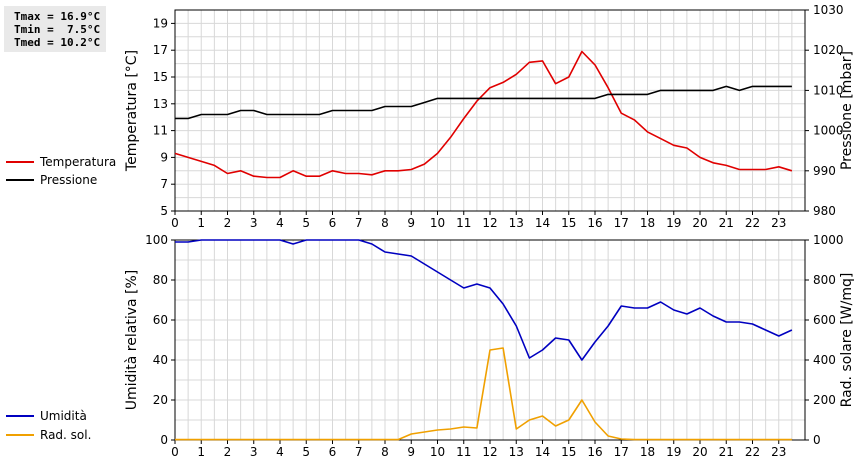  I want to click on legend-swatch-pressione, so click(20, 180).